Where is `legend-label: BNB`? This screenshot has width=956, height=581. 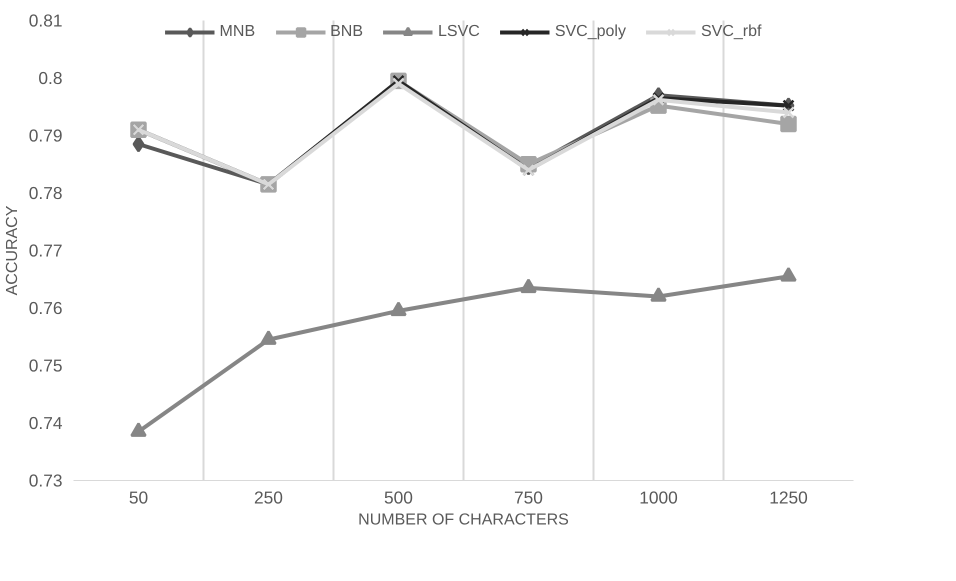 legend-label: BNB is located at coordinates (347, 32).